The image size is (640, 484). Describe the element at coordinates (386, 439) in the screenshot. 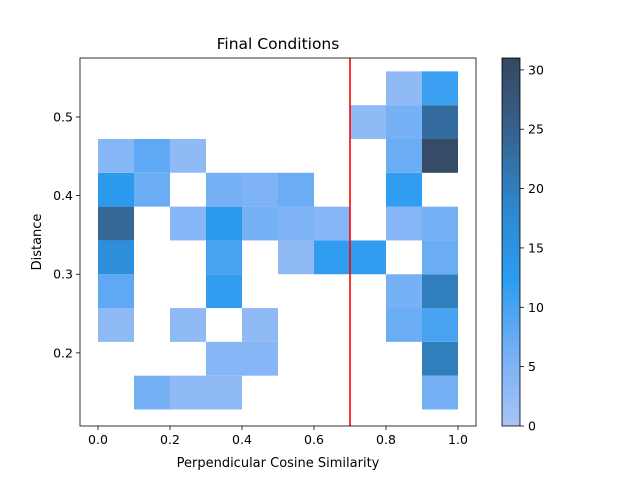

I see `x-tick-label: 0.8` at that location.